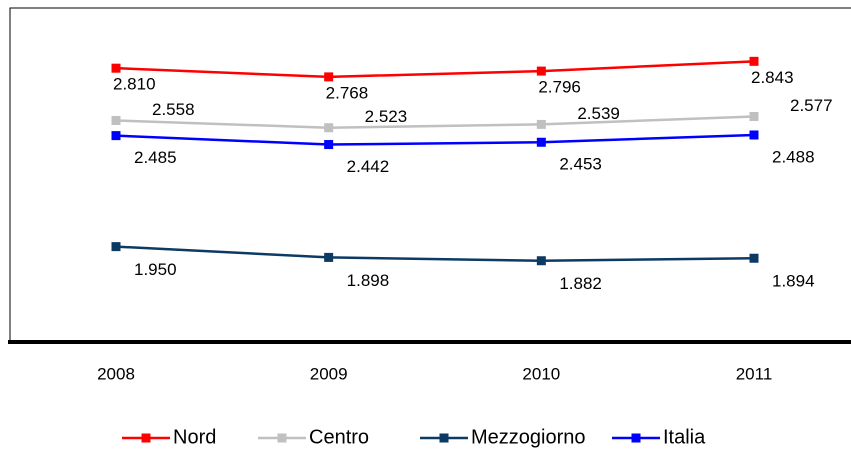 This screenshot has width=851, height=451. What do you see at coordinates (155, 269) in the screenshot?
I see `data-label: 1.950` at bounding box center [155, 269].